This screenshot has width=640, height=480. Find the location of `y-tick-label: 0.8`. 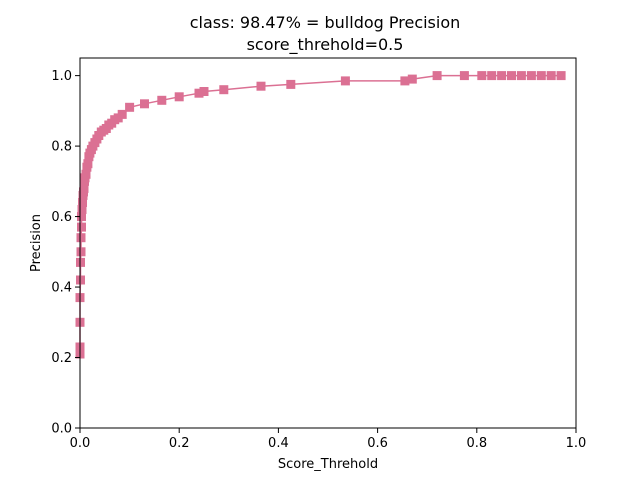

y-tick-label: 0.8 is located at coordinates (61, 147).